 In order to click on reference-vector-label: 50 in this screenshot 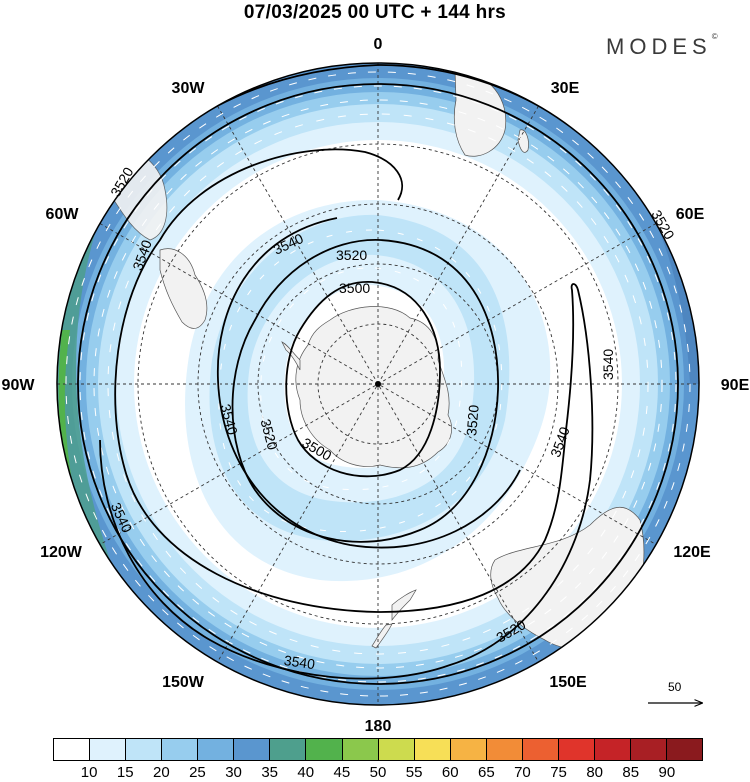, I will do `click(675, 687)`.